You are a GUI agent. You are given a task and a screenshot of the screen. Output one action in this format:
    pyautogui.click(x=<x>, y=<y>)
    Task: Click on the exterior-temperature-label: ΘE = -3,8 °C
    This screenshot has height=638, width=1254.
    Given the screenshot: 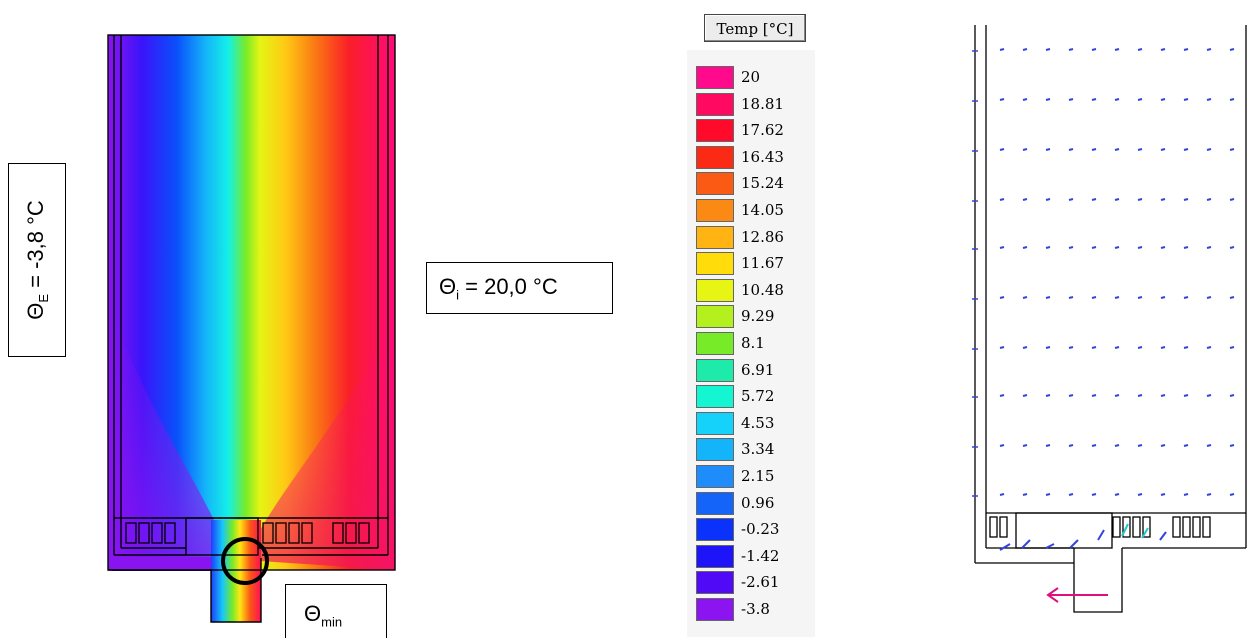 What is the action you would take?
    pyautogui.click(x=37, y=260)
    